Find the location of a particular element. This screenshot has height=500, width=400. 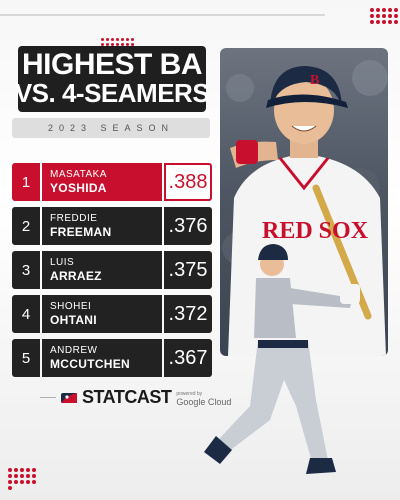

player-name: MASATAKA YOSHIDA is located at coordinates (102, 182).